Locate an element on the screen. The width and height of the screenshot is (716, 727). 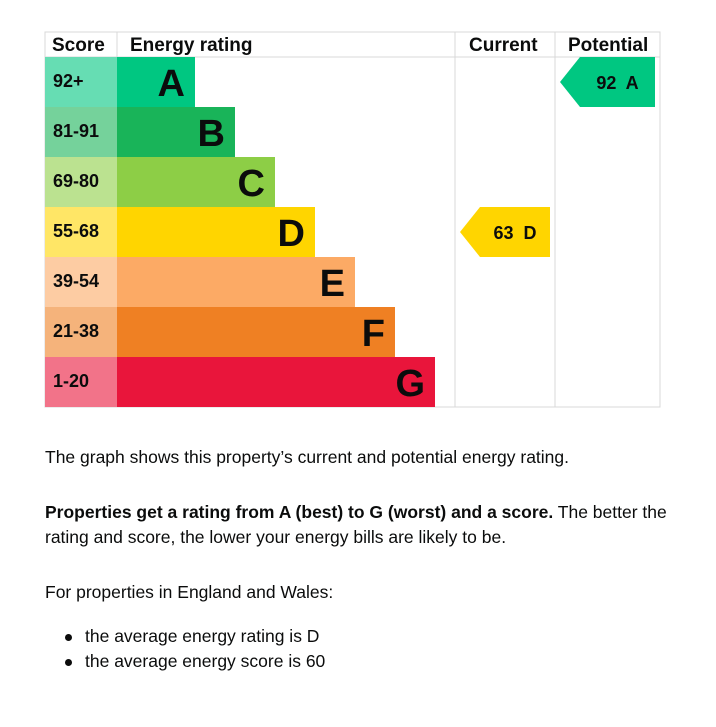
rating-letter-b: B is located at coordinates (211, 134).